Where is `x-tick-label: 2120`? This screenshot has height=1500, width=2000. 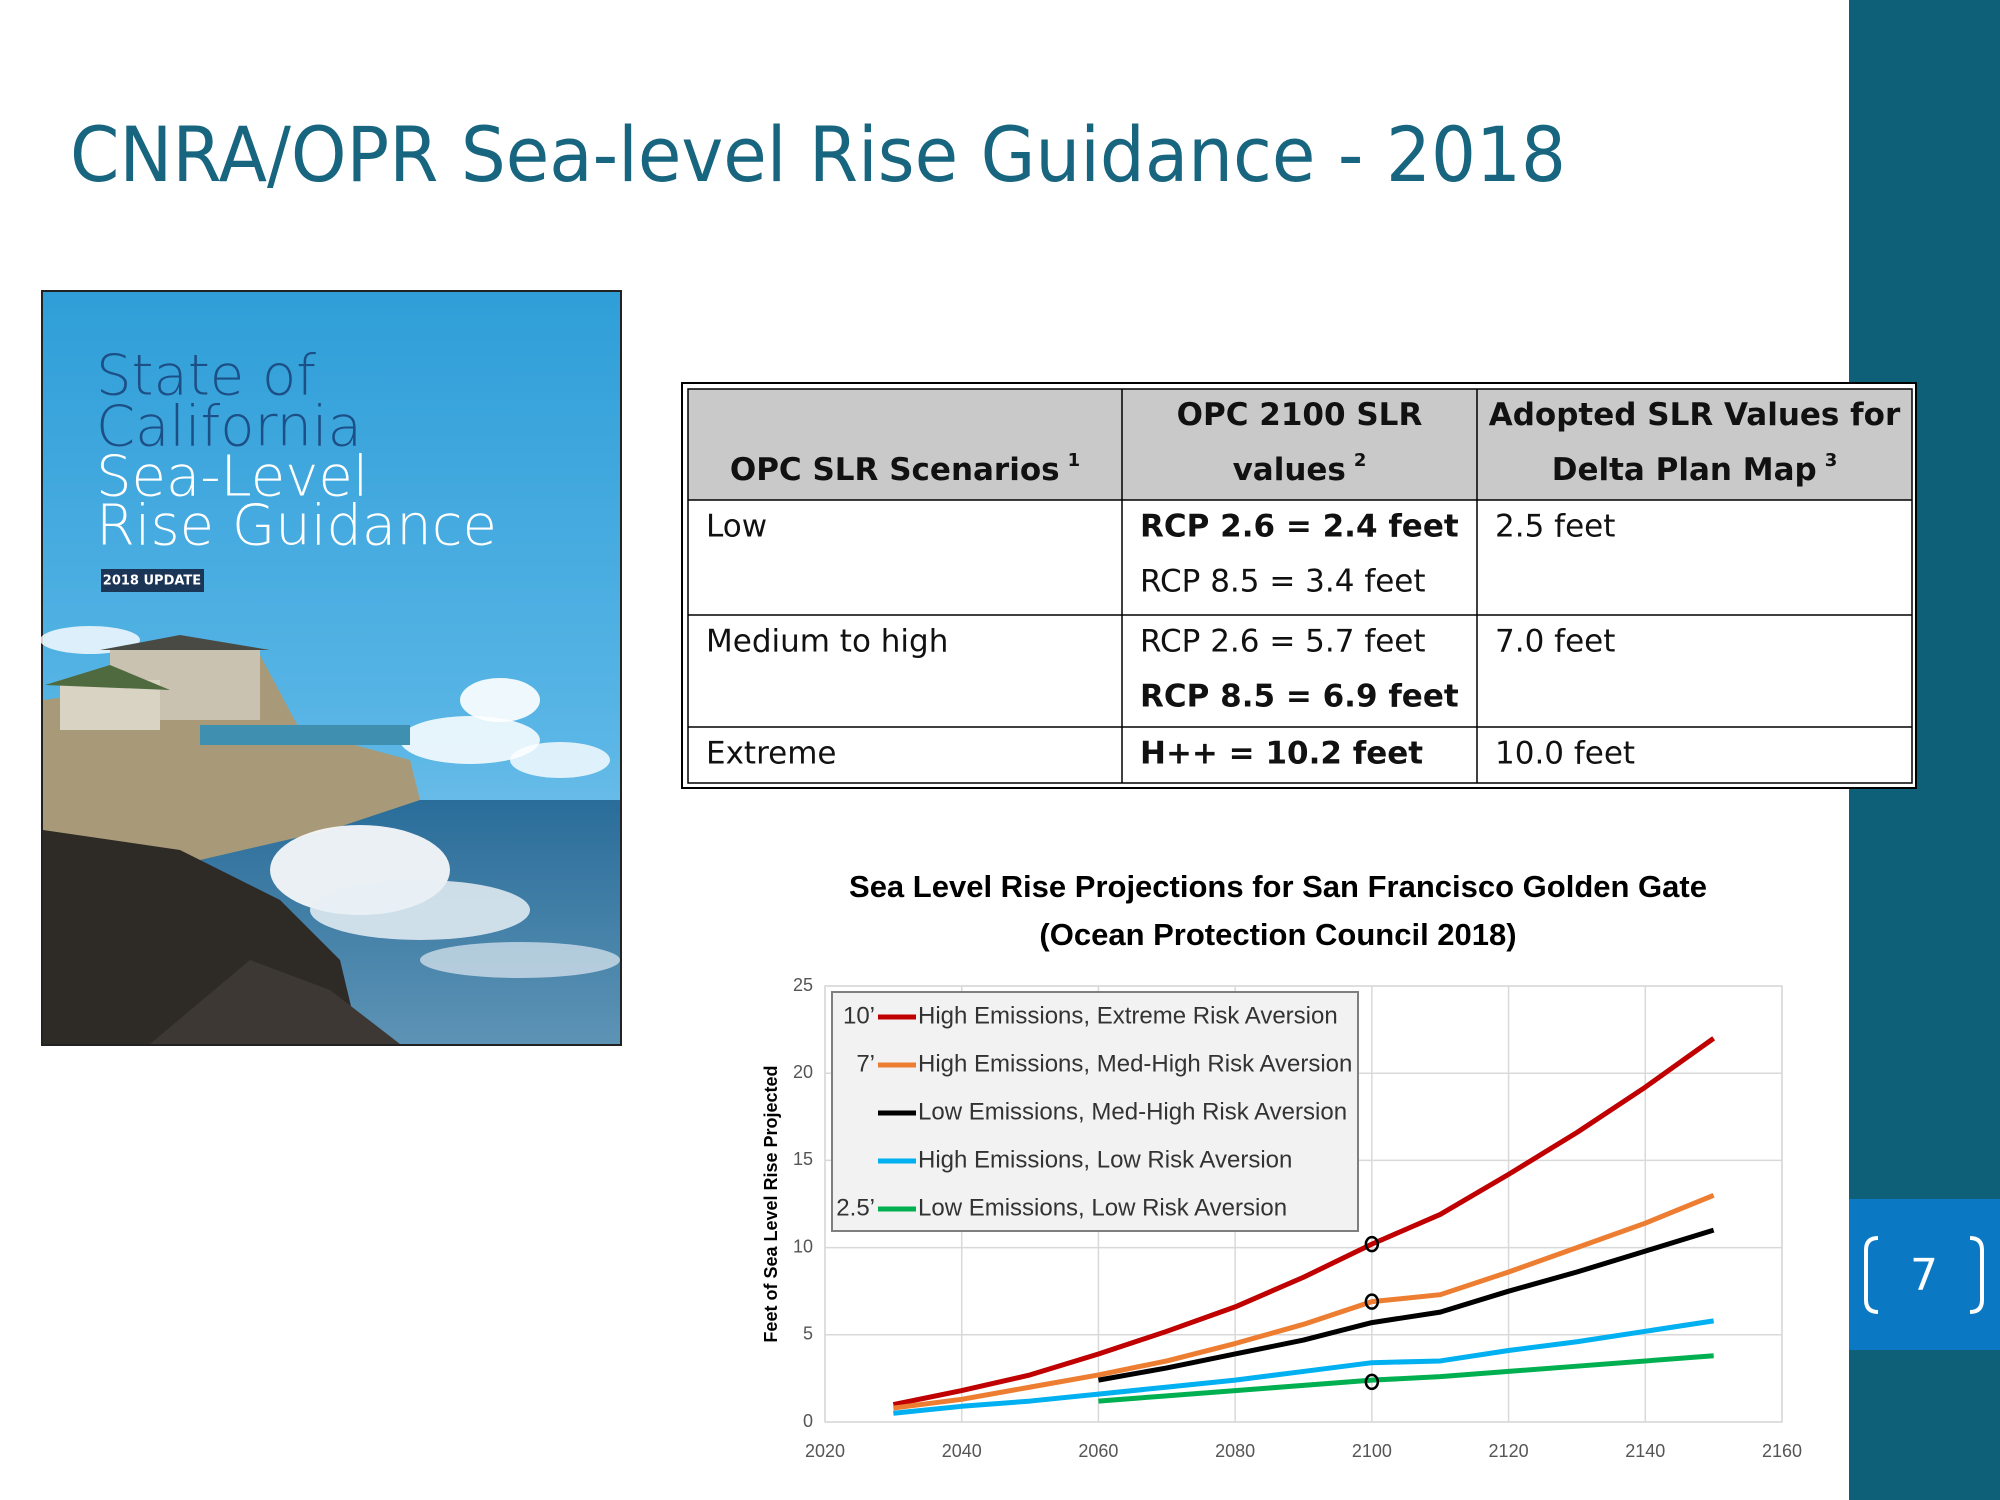 x-tick-label: 2120 is located at coordinates (1509, 1451).